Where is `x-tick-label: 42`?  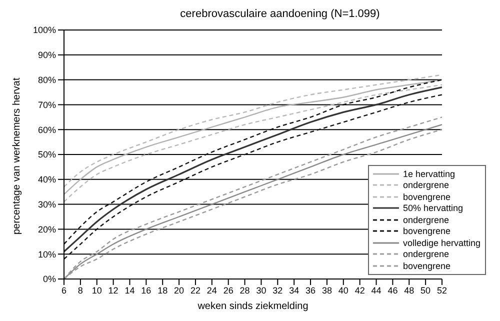
x-tick-label: 42 is located at coordinates (359, 290).